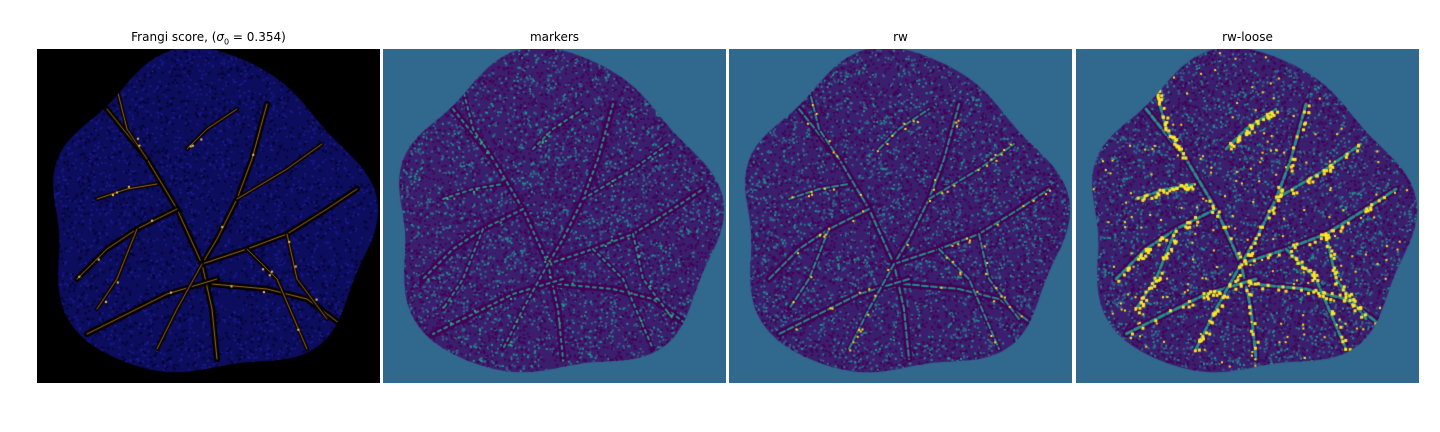  What do you see at coordinates (554, 37) in the screenshot?
I see `markers-panel-title: markers` at bounding box center [554, 37].